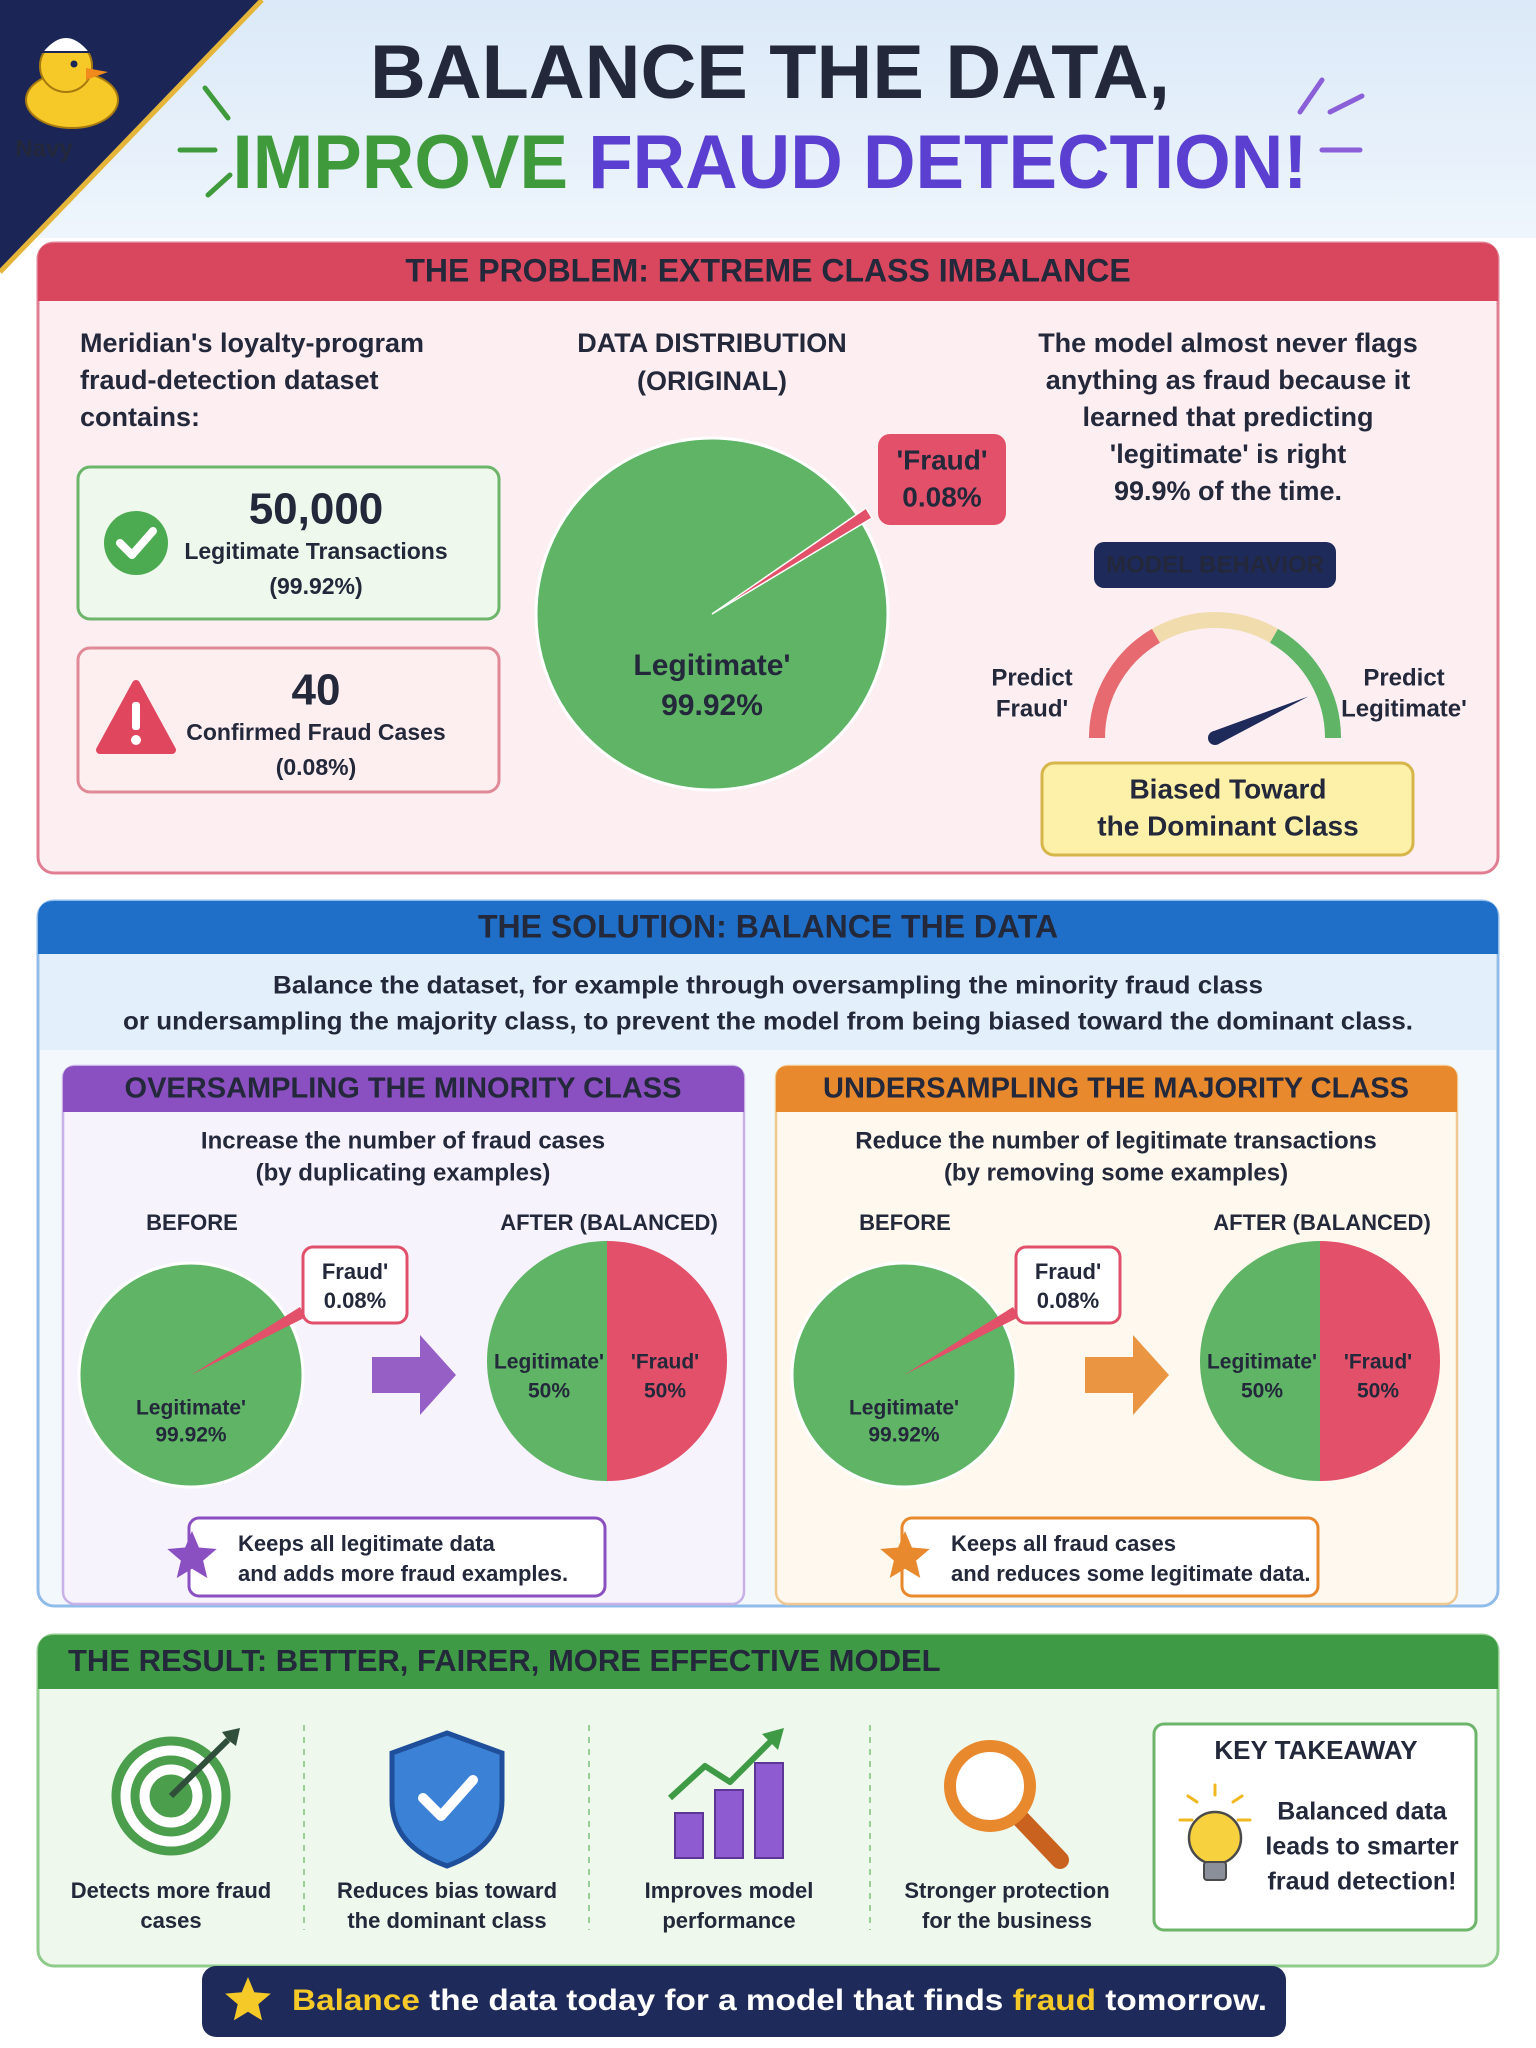 The height and width of the screenshot is (2048, 1536). Describe the element at coordinates (1227, 417) in the screenshot. I see `explanation: learned that predicting` at that location.